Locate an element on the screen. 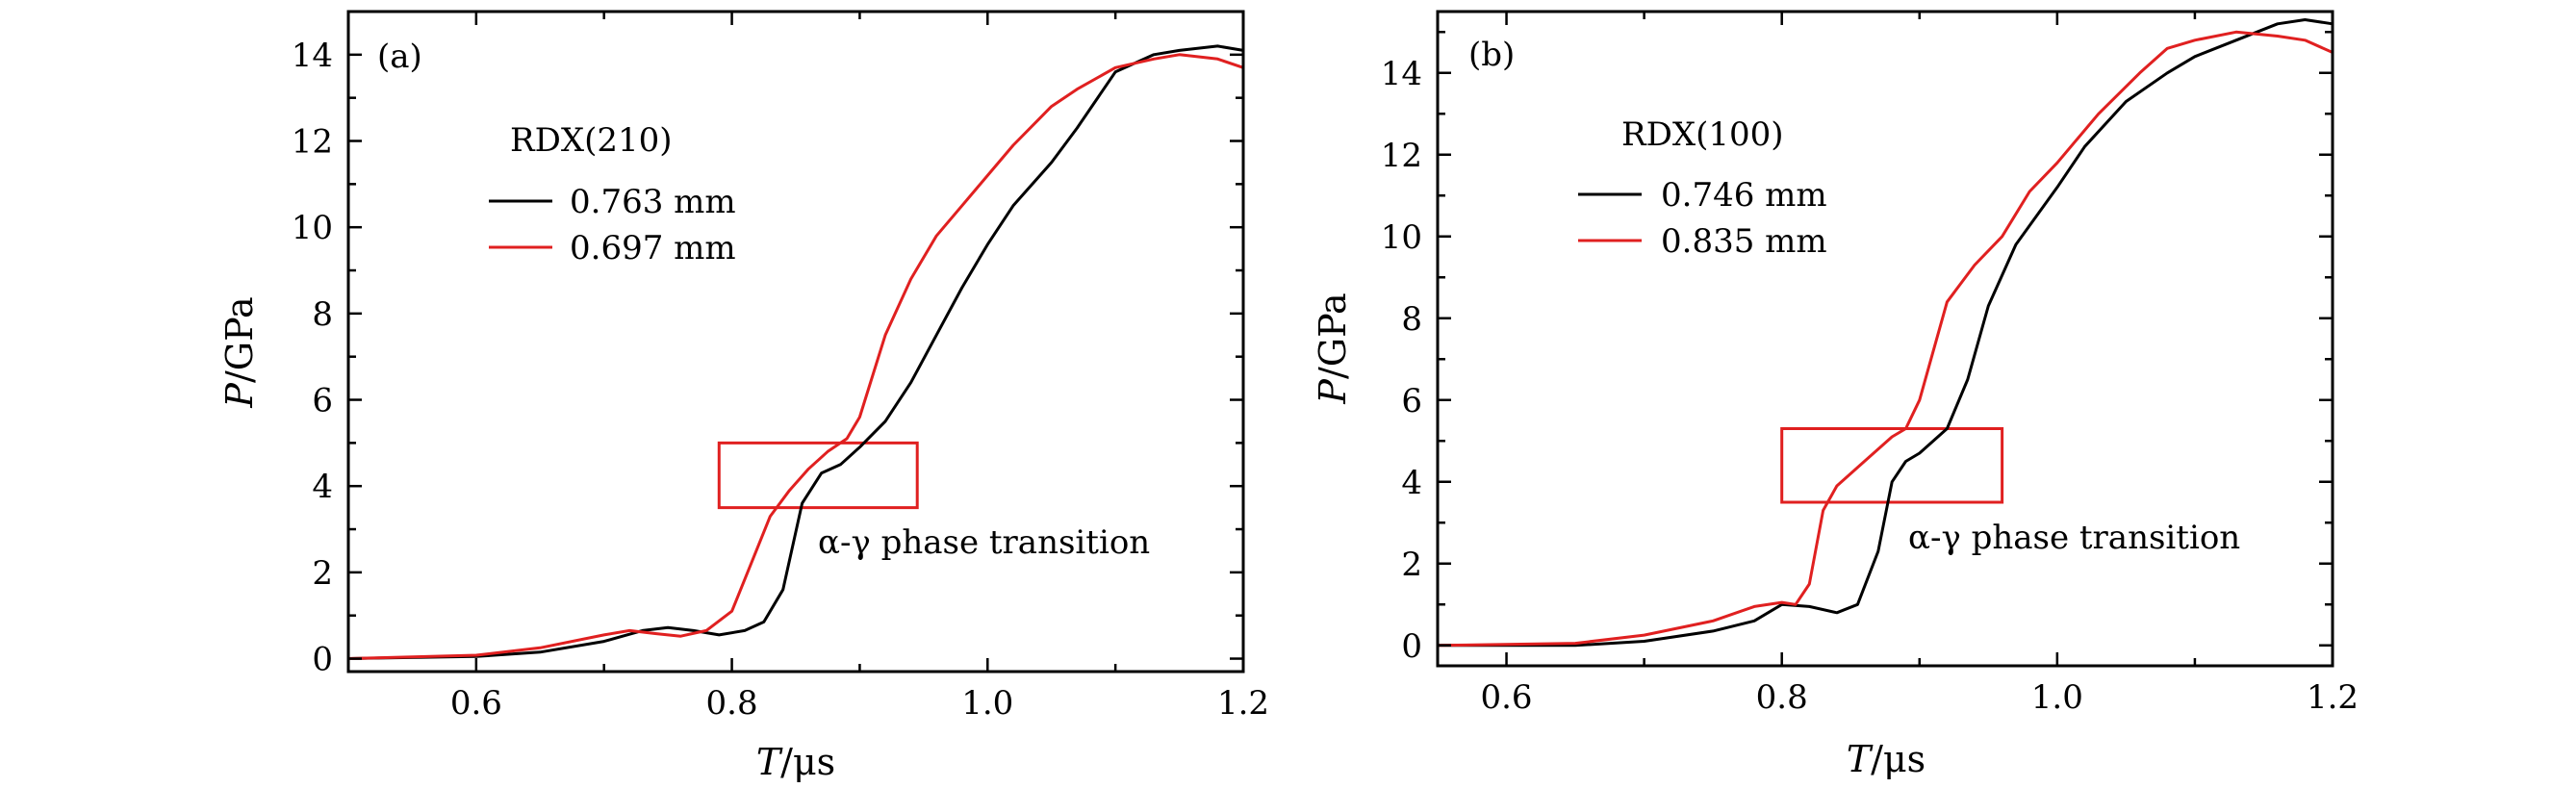 This screenshot has width=2576, height=788. legend-entry-a-0: 0.763 mm is located at coordinates (653, 202).